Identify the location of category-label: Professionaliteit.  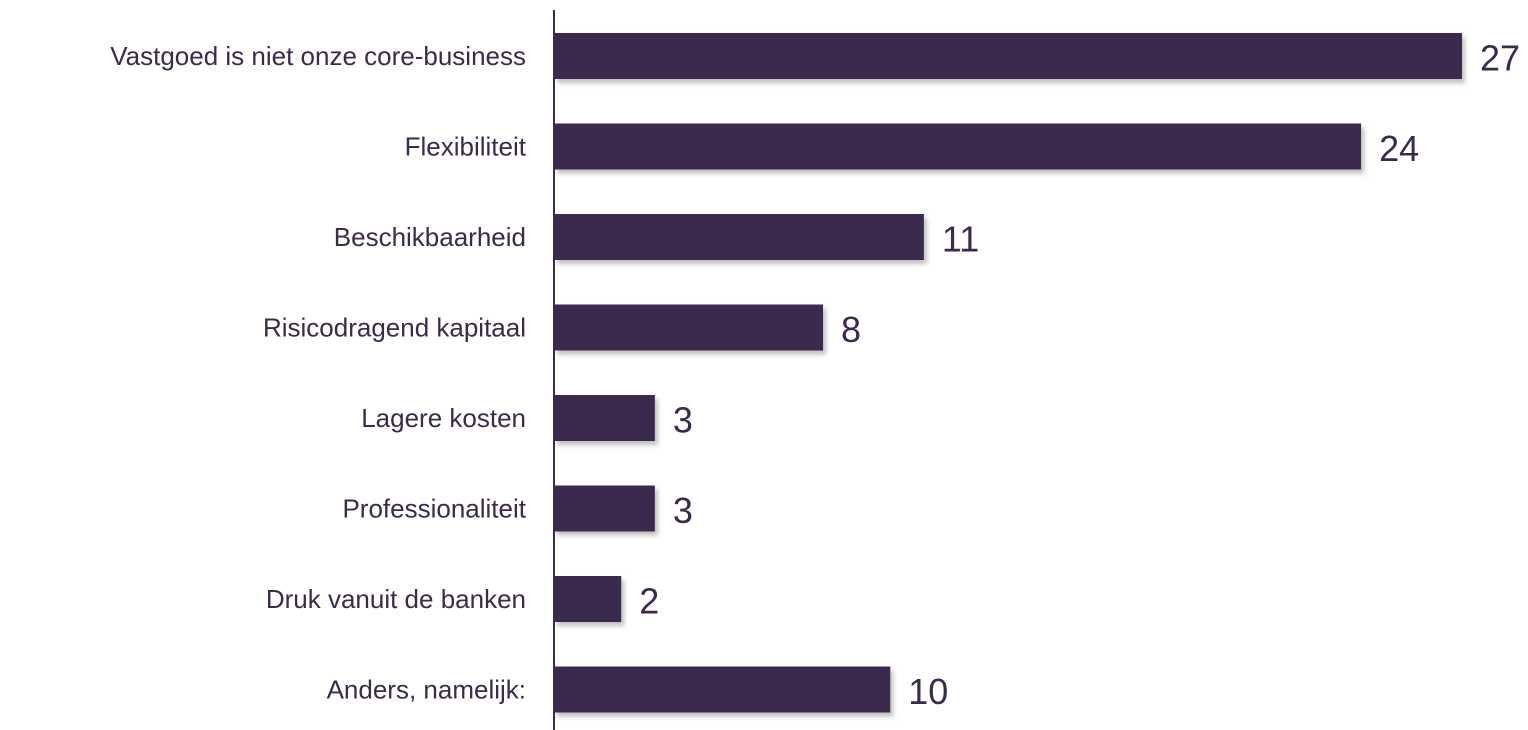
(434, 509).